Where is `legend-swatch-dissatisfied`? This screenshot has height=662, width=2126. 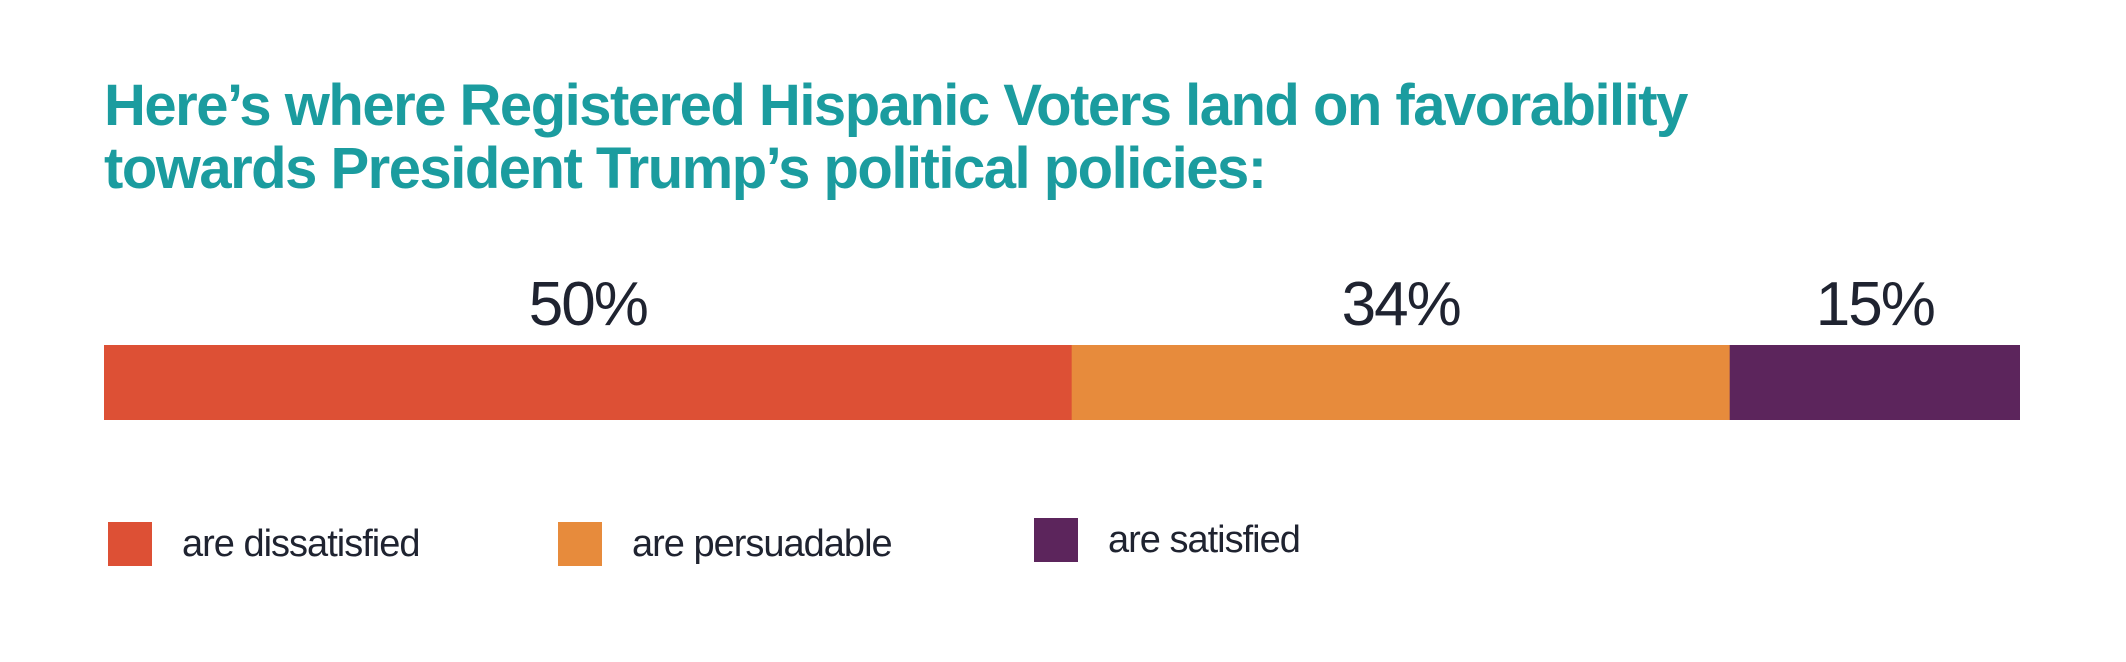
legend-swatch-dissatisfied is located at coordinates (130, 544).